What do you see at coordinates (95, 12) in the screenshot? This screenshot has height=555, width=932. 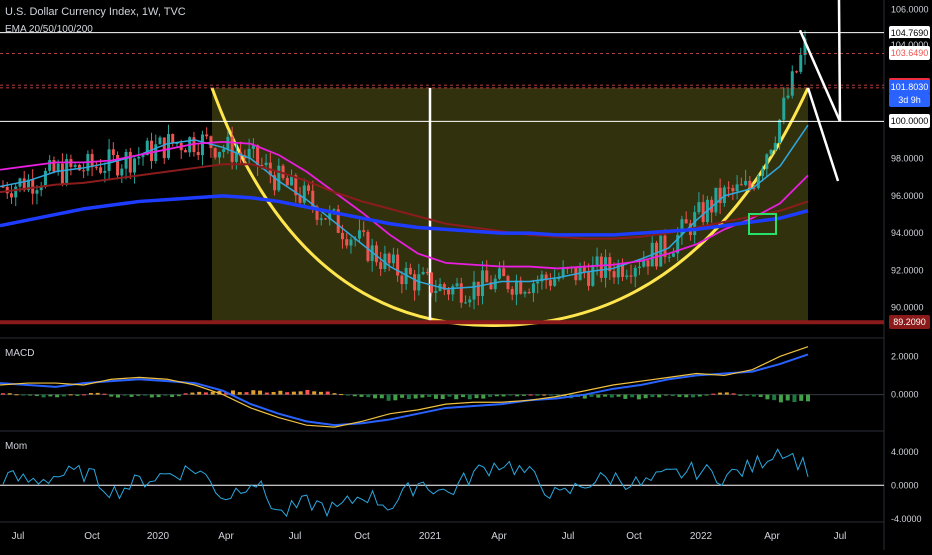 I see `symbol-title: U.S. Dollar Currency Index, 1W, TVC` at bounding box center [95, 12].